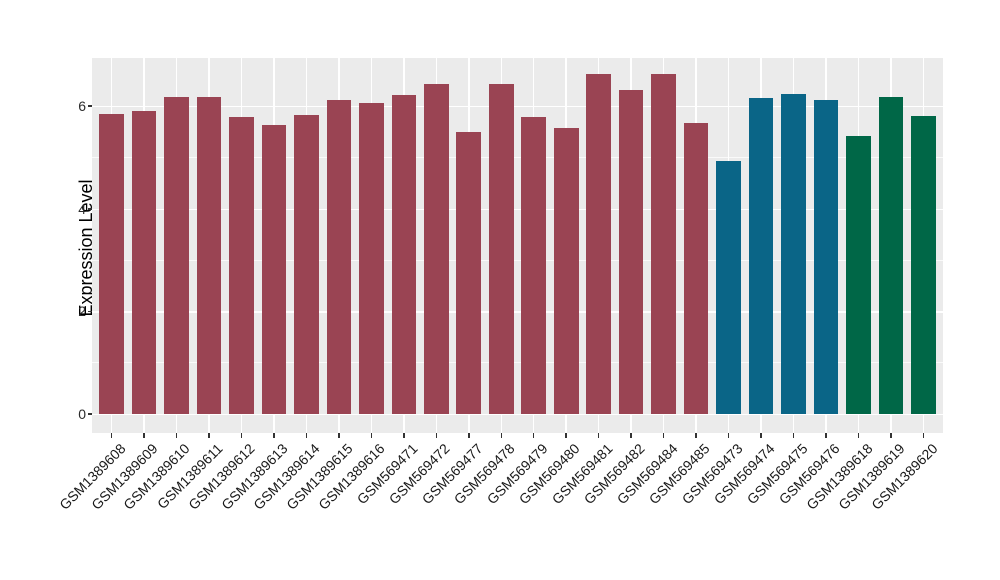 The image size is (1000, 580). I want to click on y-tick-label: 4, so click(82, 208).